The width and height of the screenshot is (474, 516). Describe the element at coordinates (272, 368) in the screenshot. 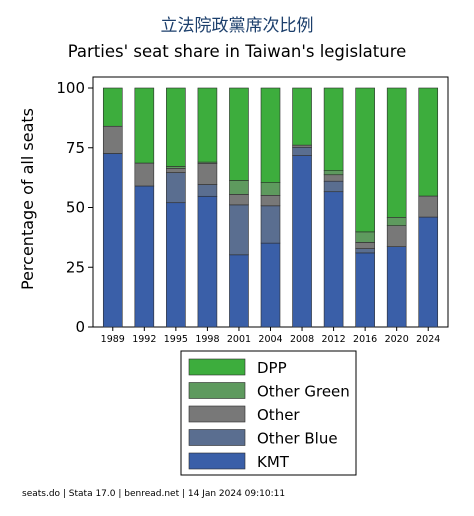

I see `legend-label-dpp: DPP` at that location.